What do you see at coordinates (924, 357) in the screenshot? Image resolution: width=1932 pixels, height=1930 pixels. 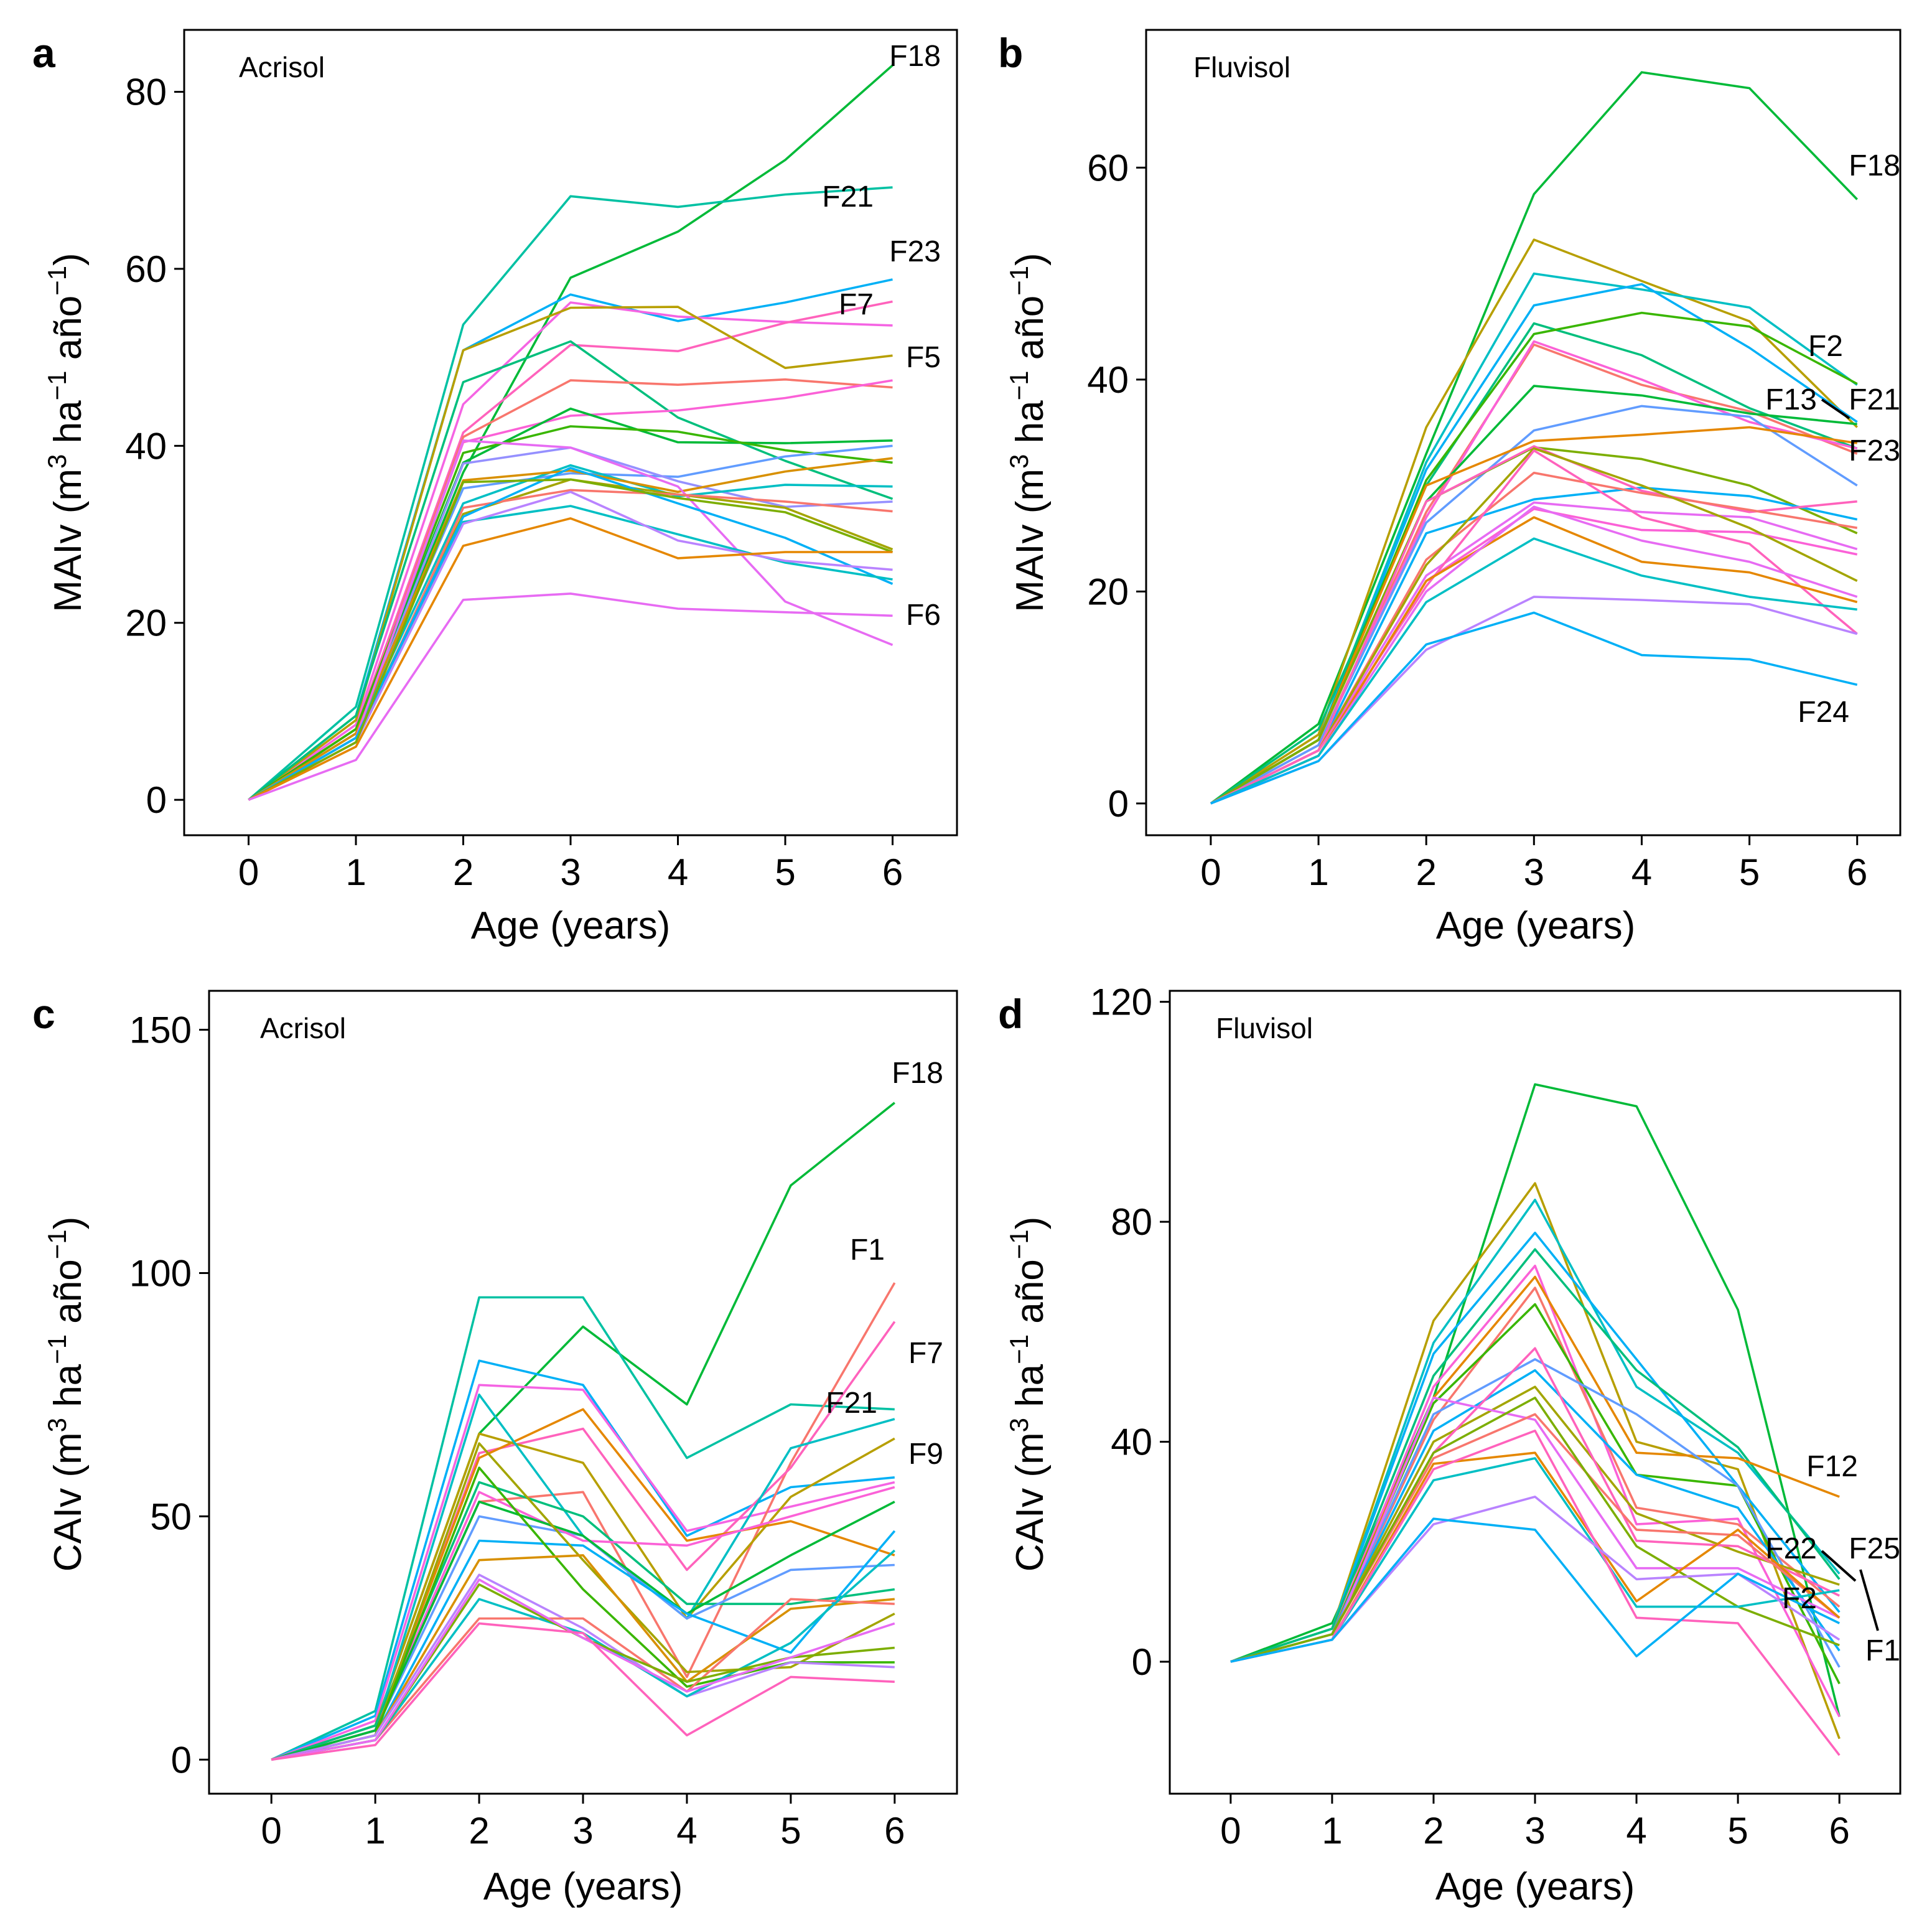 I see `annotation-F5: F5` at bounding box center [924, 357].